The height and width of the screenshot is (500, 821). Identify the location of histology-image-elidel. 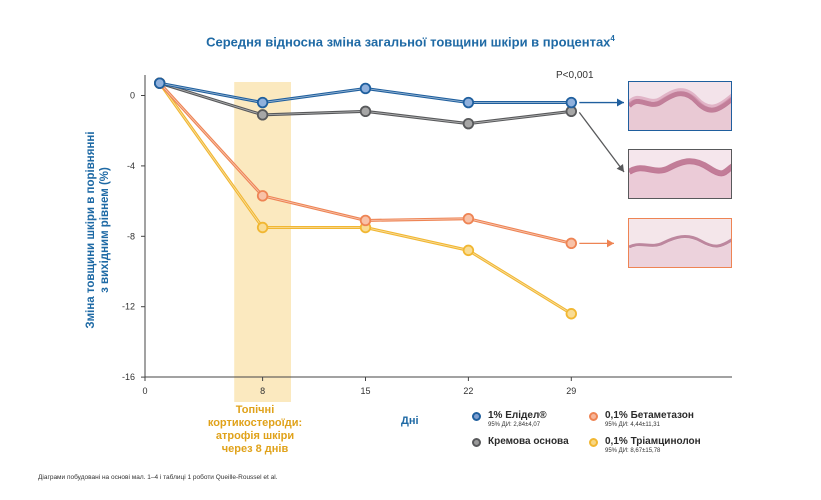
(680, 106).